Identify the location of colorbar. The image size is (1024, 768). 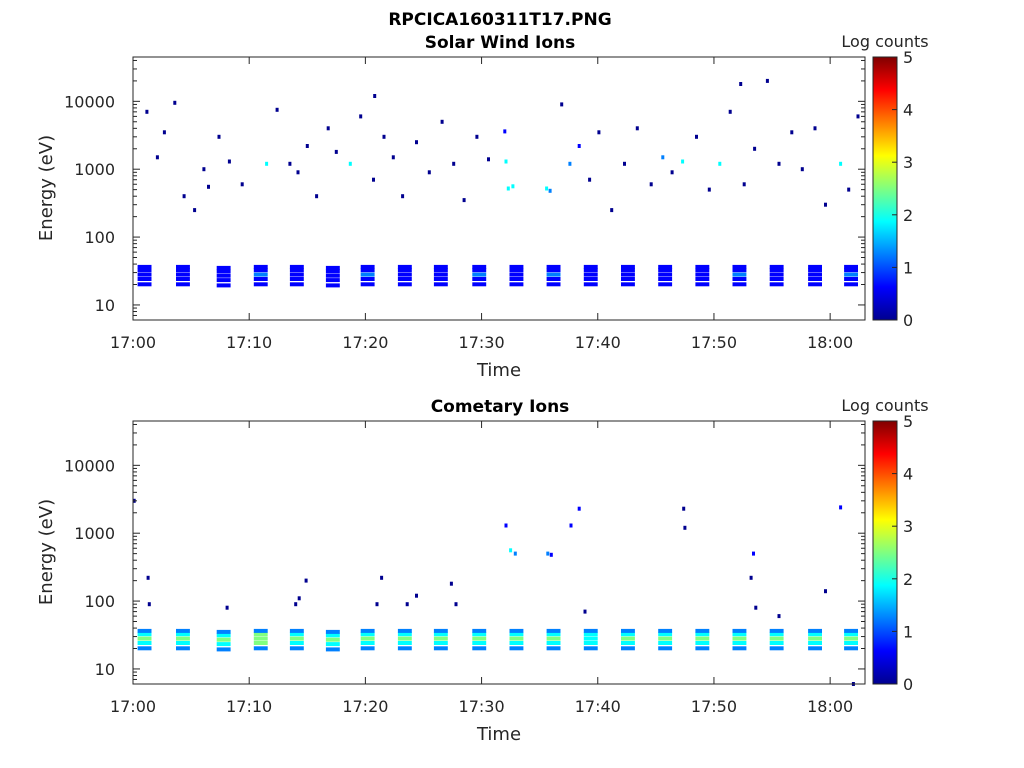
(885, 552).